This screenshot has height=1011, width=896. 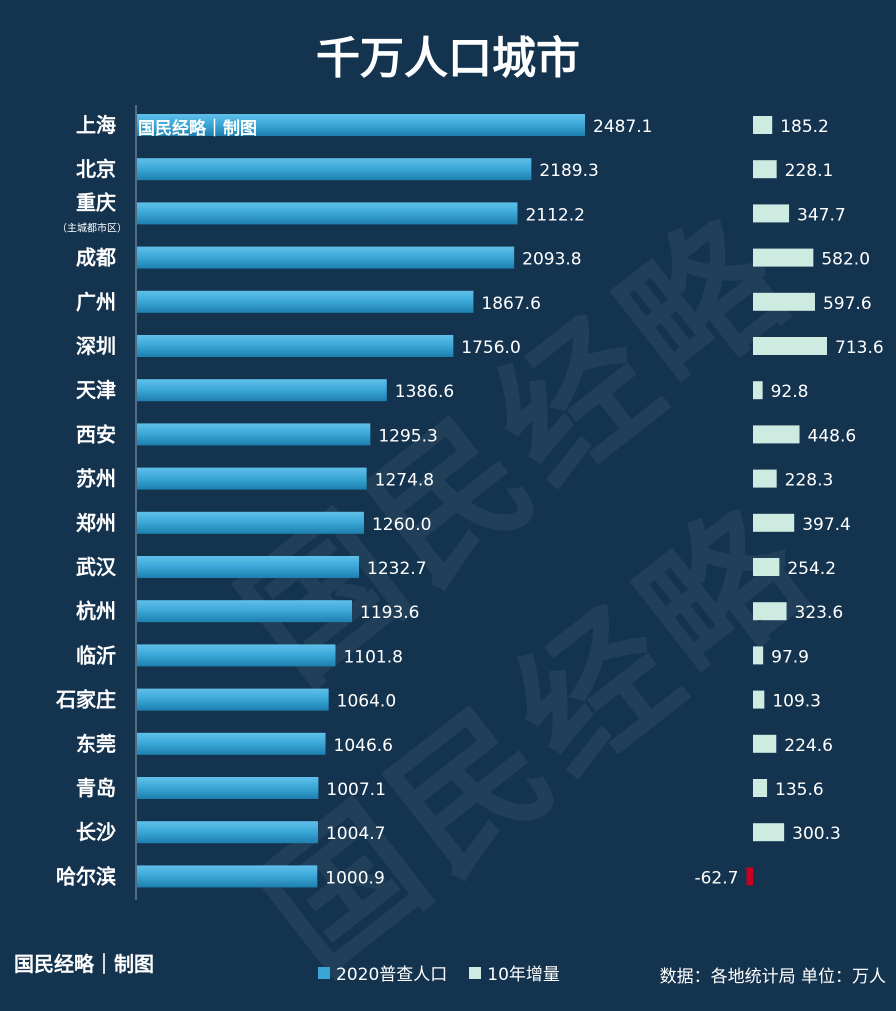 I want to click on city-label: 青岛, so click(x=96, y=788).